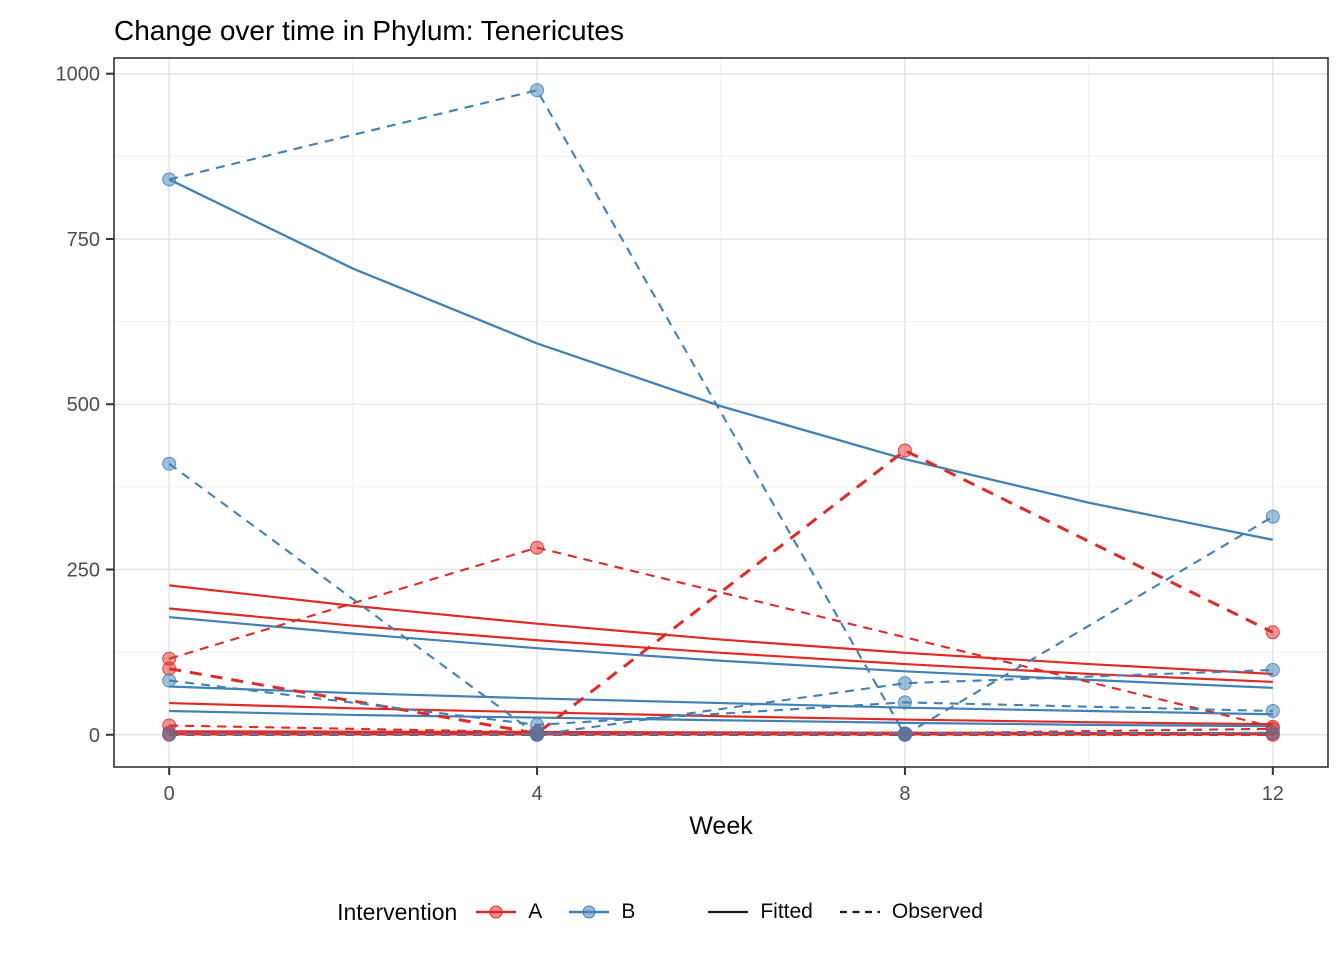  I want to click on y-tick-label-750: 750, so click(83, 240).